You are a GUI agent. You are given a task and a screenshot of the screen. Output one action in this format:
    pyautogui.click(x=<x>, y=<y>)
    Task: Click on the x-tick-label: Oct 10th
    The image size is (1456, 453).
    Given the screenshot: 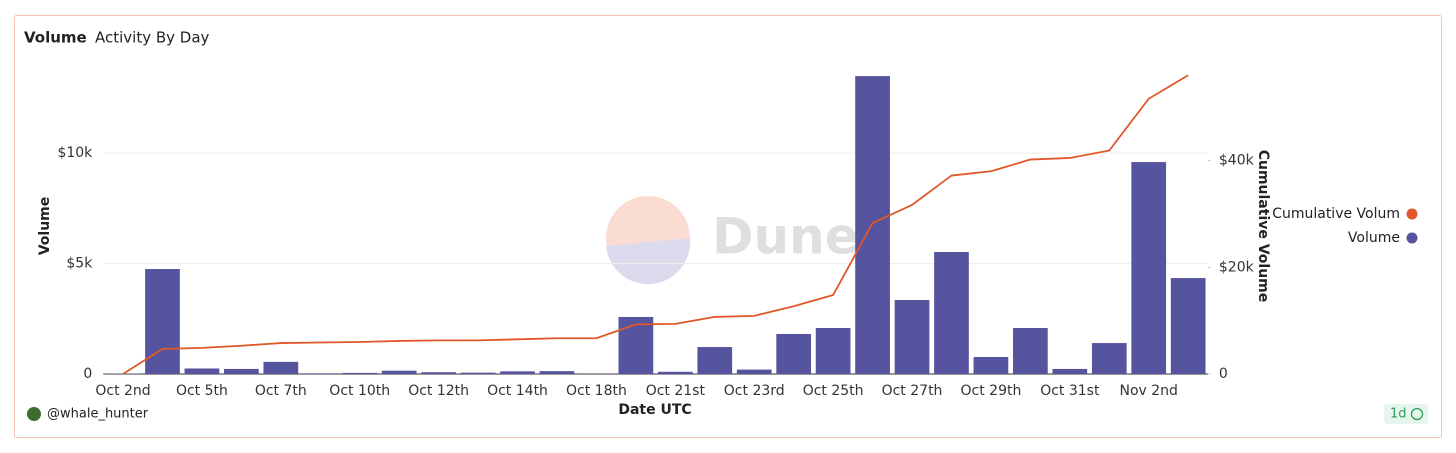 What is the action you would take?
    pyautogui.click(x=359, y=391)
    